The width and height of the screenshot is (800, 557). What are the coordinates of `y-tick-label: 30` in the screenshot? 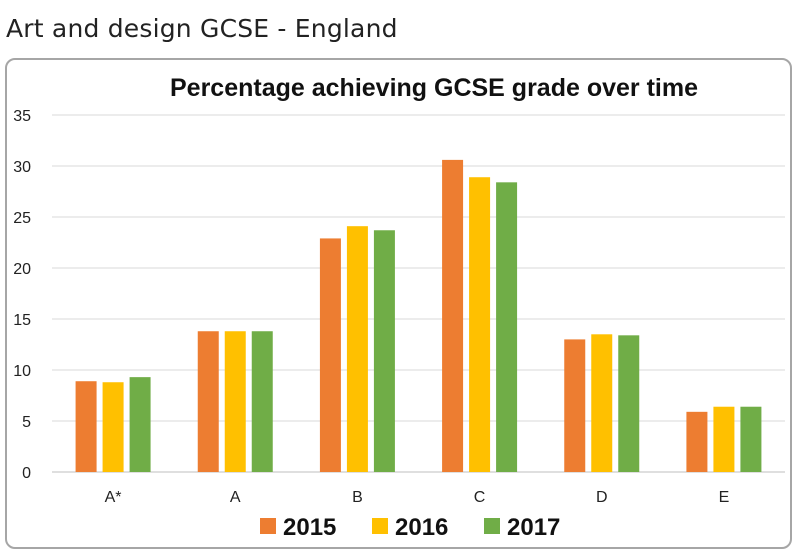 It's located at (22, 167).